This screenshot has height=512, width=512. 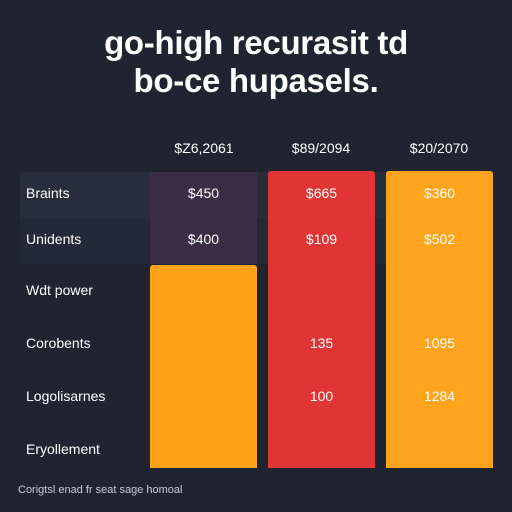 What do you see at coordinates (439, 148) in the screenshot?
I see `column-header-3: $20/2070` at bounding box center [439, 148].